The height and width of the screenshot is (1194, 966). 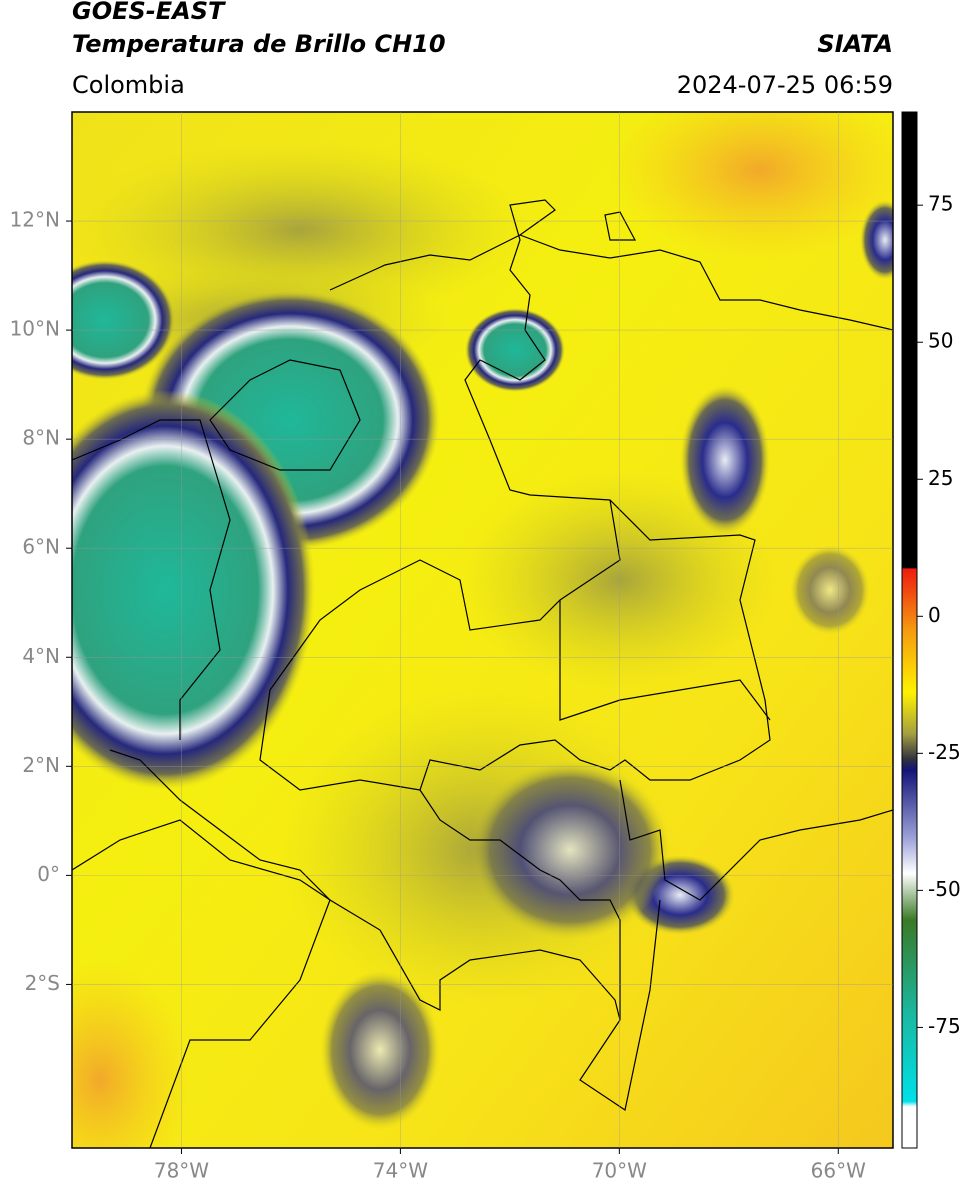 I want to click on colorbar-tick-label: 25, so click(x=940, y=478).